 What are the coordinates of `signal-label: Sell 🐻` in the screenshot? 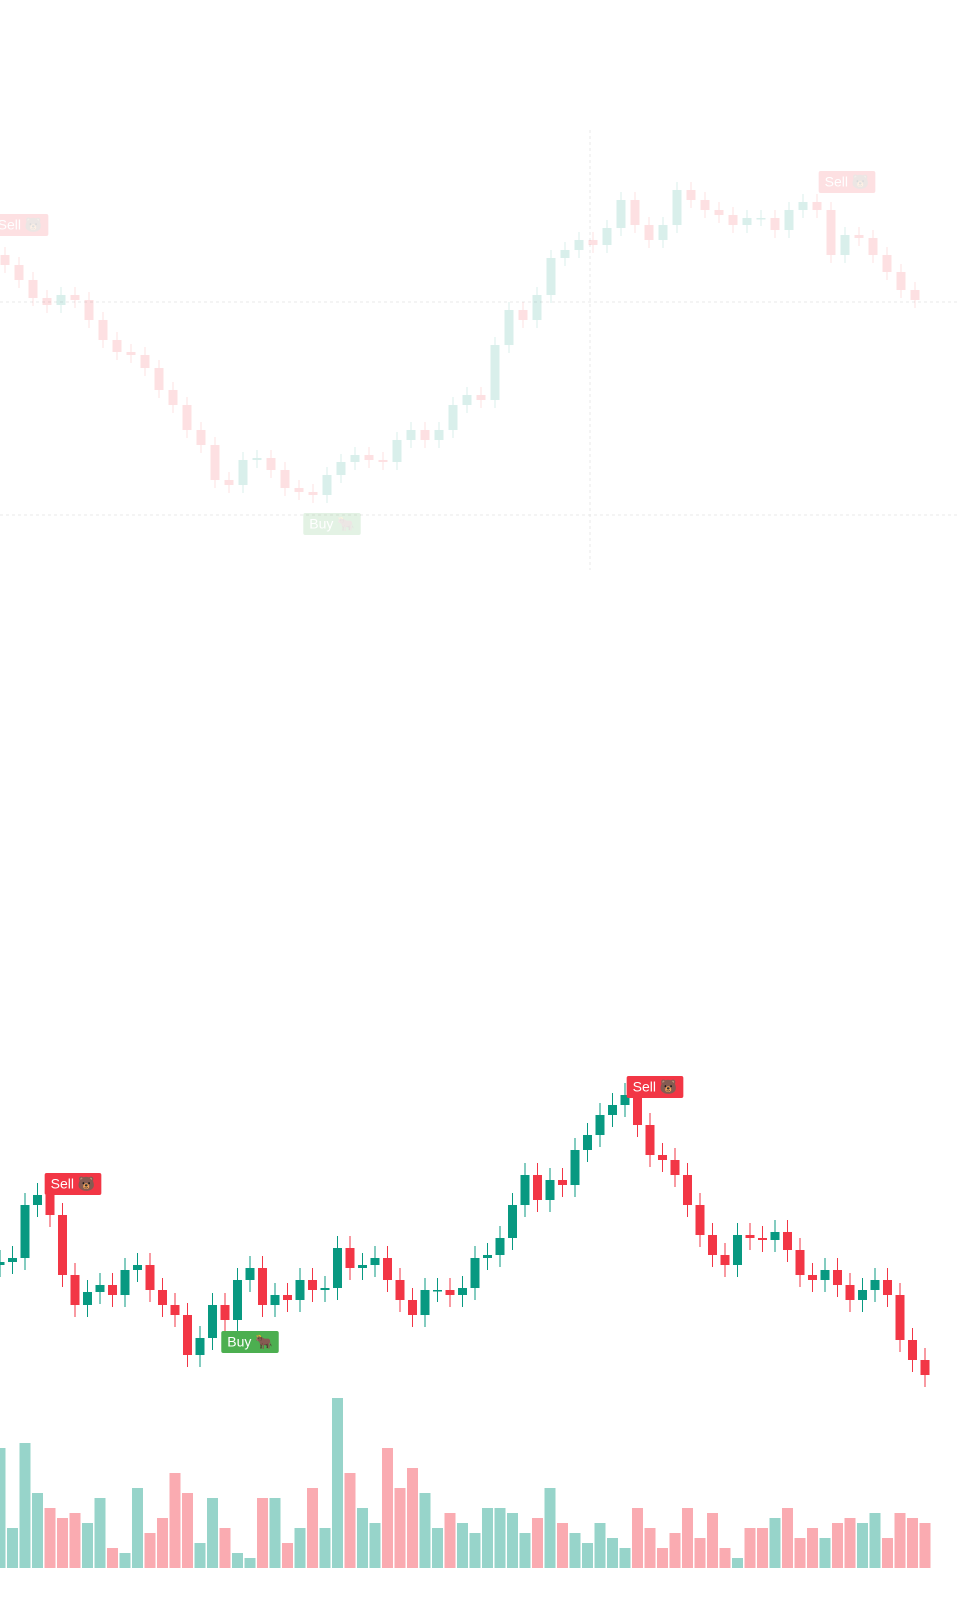 It's located at (847, 182).